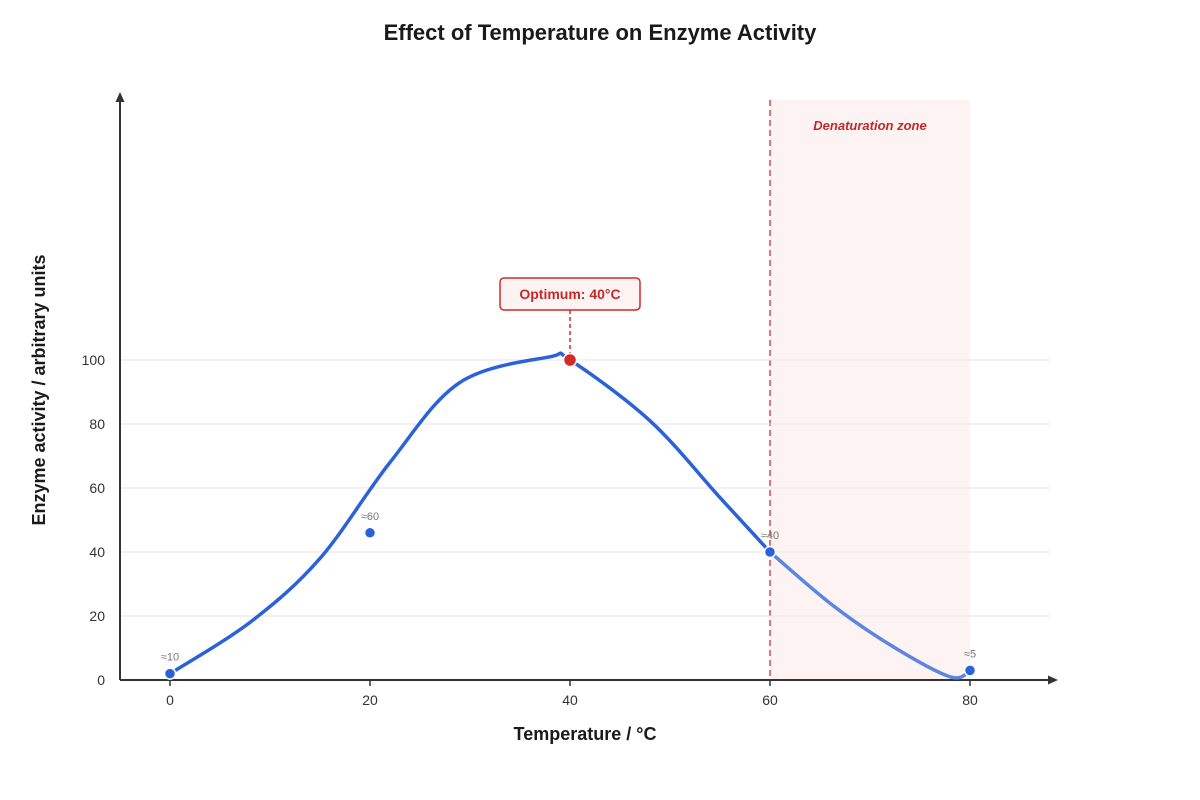  What do you see at coordinates (570, 360) in the screenshot?
I see `optimum-point` at bounding box center [570, 360].